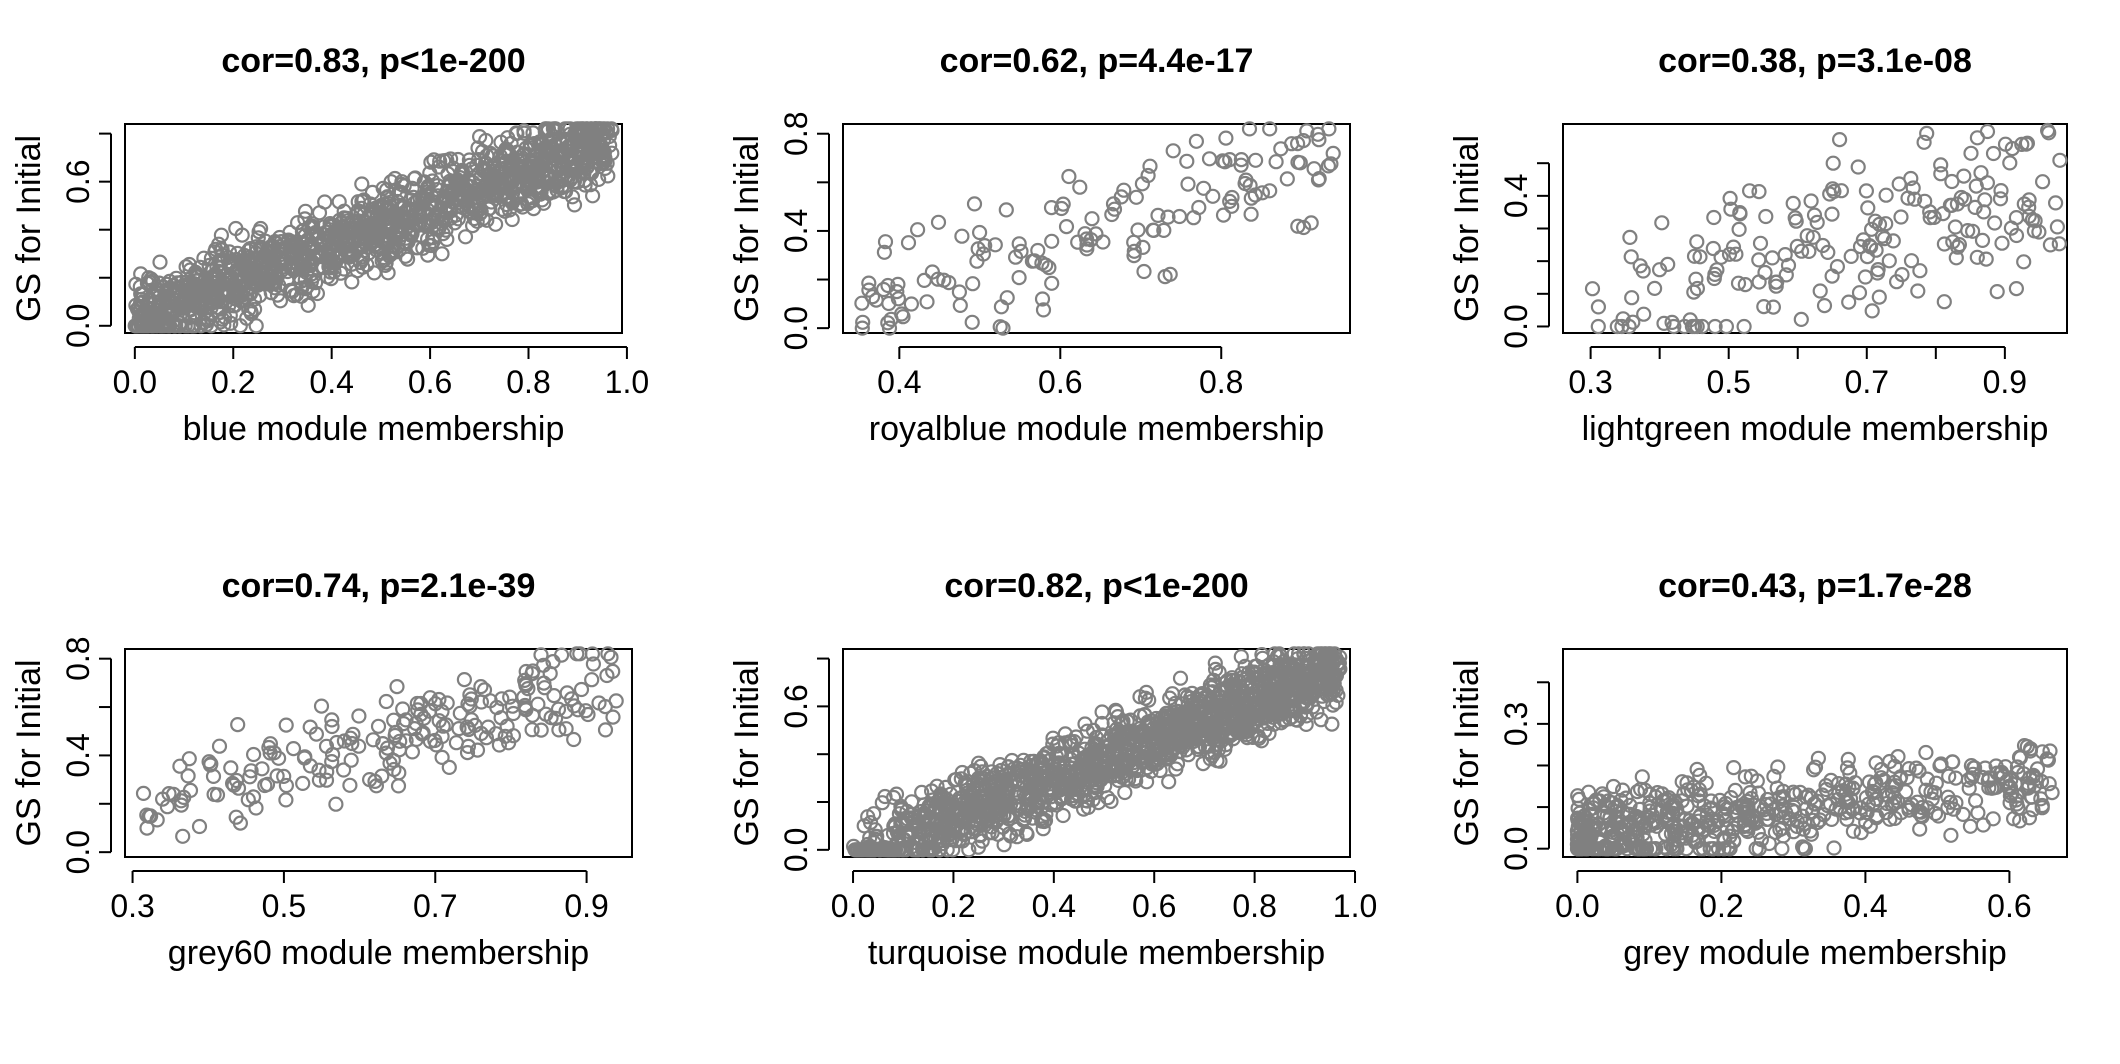 Image resolution: width=2120 pixels, height=1064 pixels. Describe the element at coordinates (953, 906) in the screenshot. I see `x-tick-label: 0.2` at that location.